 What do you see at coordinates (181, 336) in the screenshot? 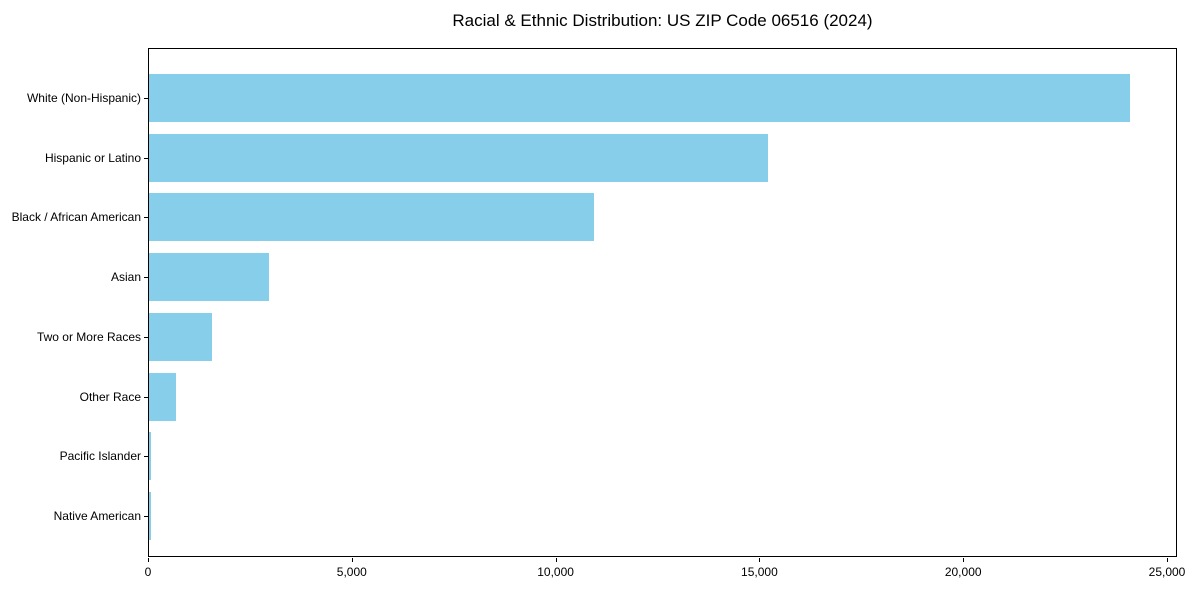
I see `bar-two-or-more-races` at bounding box center [181, 336].